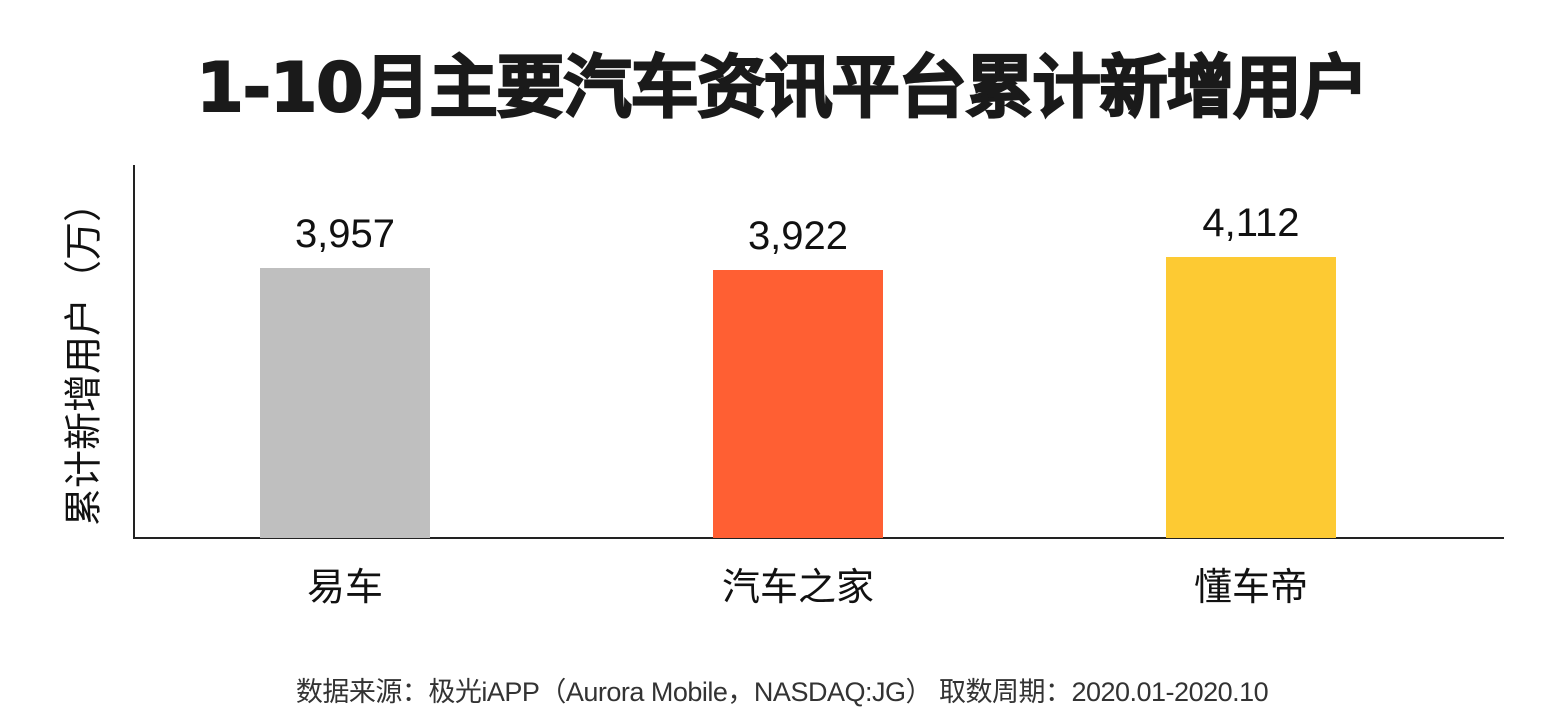 Image resolution: width=1564 pixels, height=717 pixels. Describe the element at coordinates (1251, 223) in the screenshot. I see `value-label-dongchedi: 4,112` at that location.